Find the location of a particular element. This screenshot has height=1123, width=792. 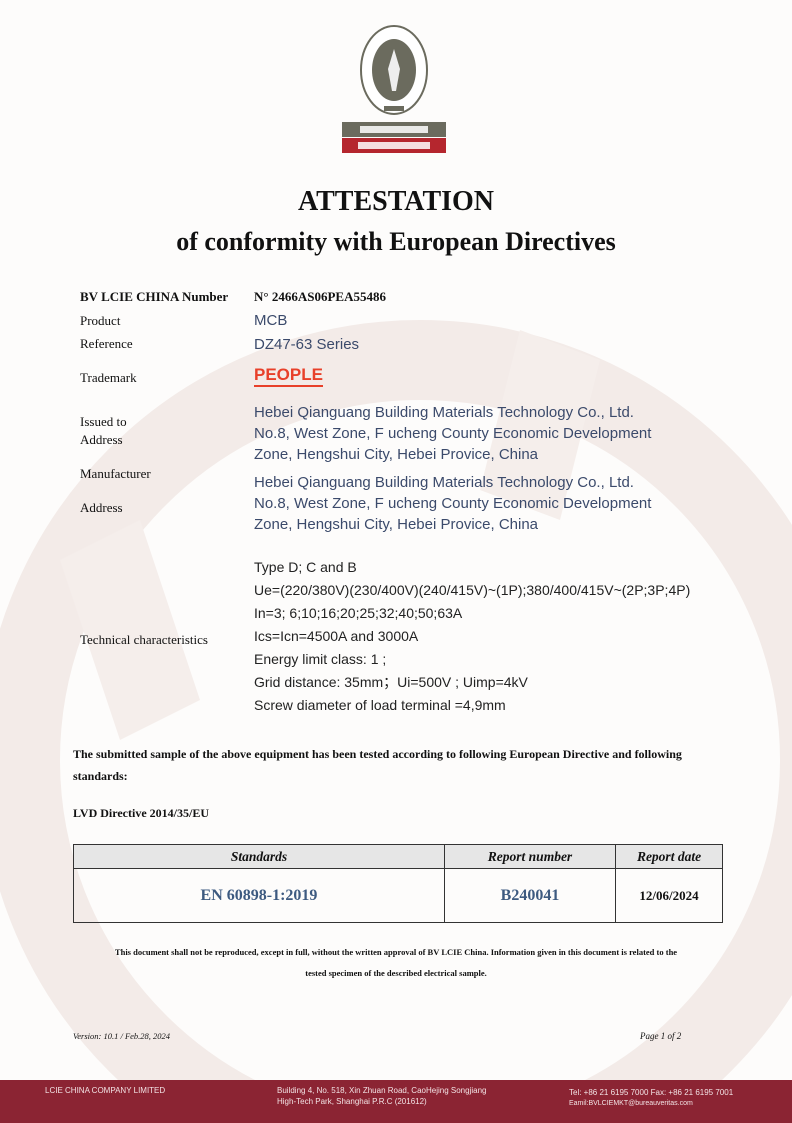

bureau-veritas-logo is located at coordinates (394, 90).